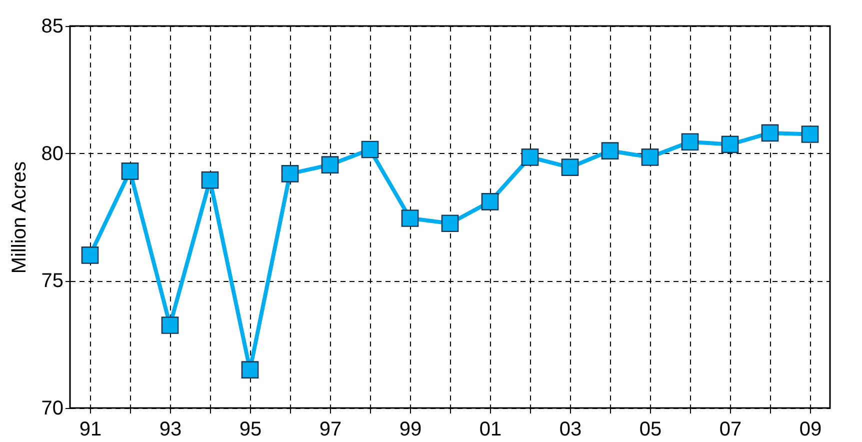 The width and height of the screenshot is (862, 442). What do you see at coordinates (52, 27) in the screenshot?
I see `y-tick-label: 85` at bounding box center [52, 27].